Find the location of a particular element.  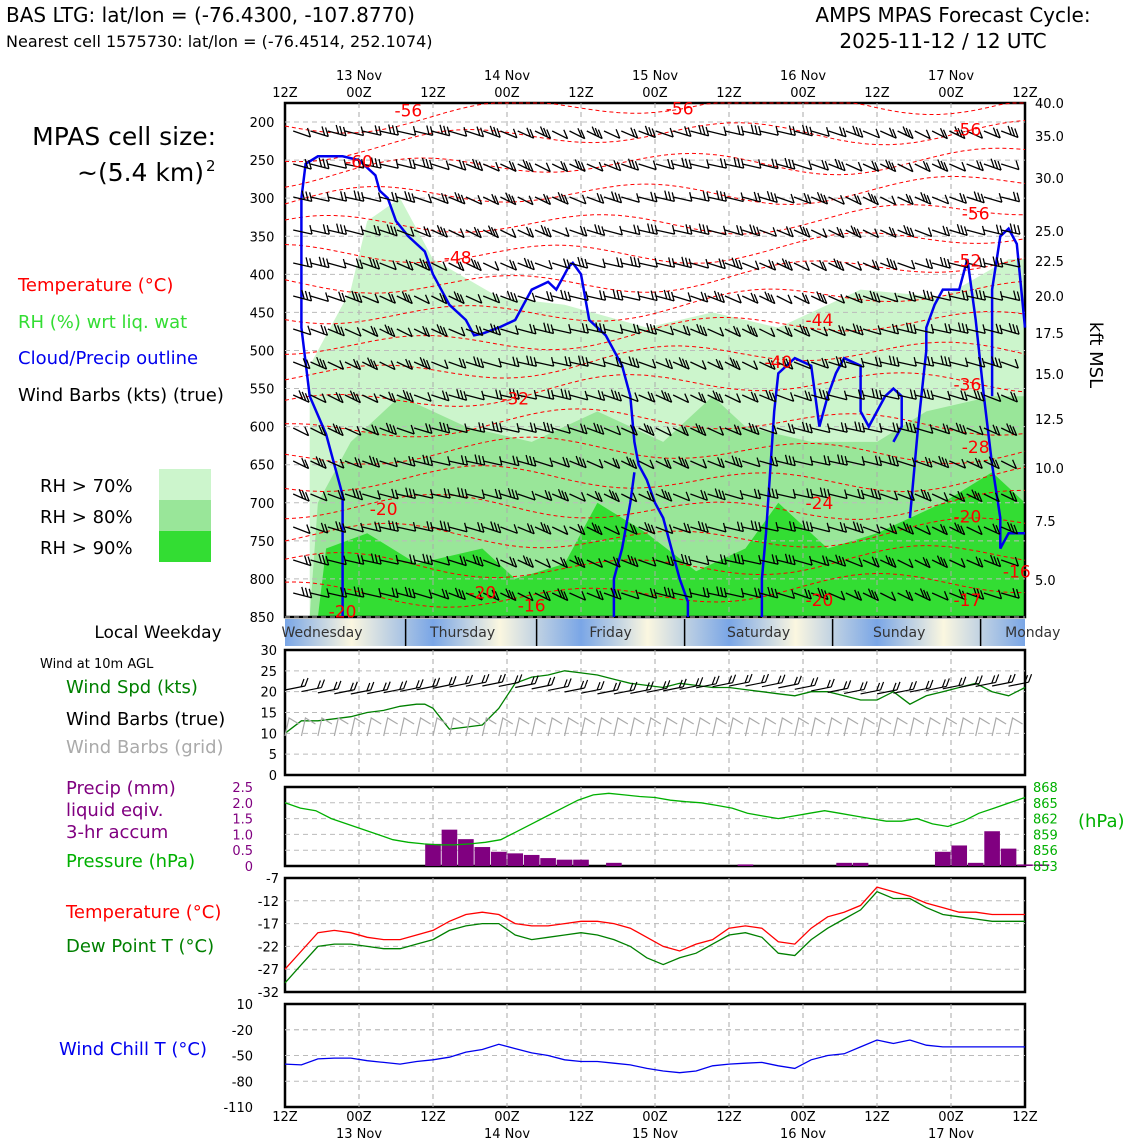

pressure-tick-label: 250 is located at coordinates (262, 161).